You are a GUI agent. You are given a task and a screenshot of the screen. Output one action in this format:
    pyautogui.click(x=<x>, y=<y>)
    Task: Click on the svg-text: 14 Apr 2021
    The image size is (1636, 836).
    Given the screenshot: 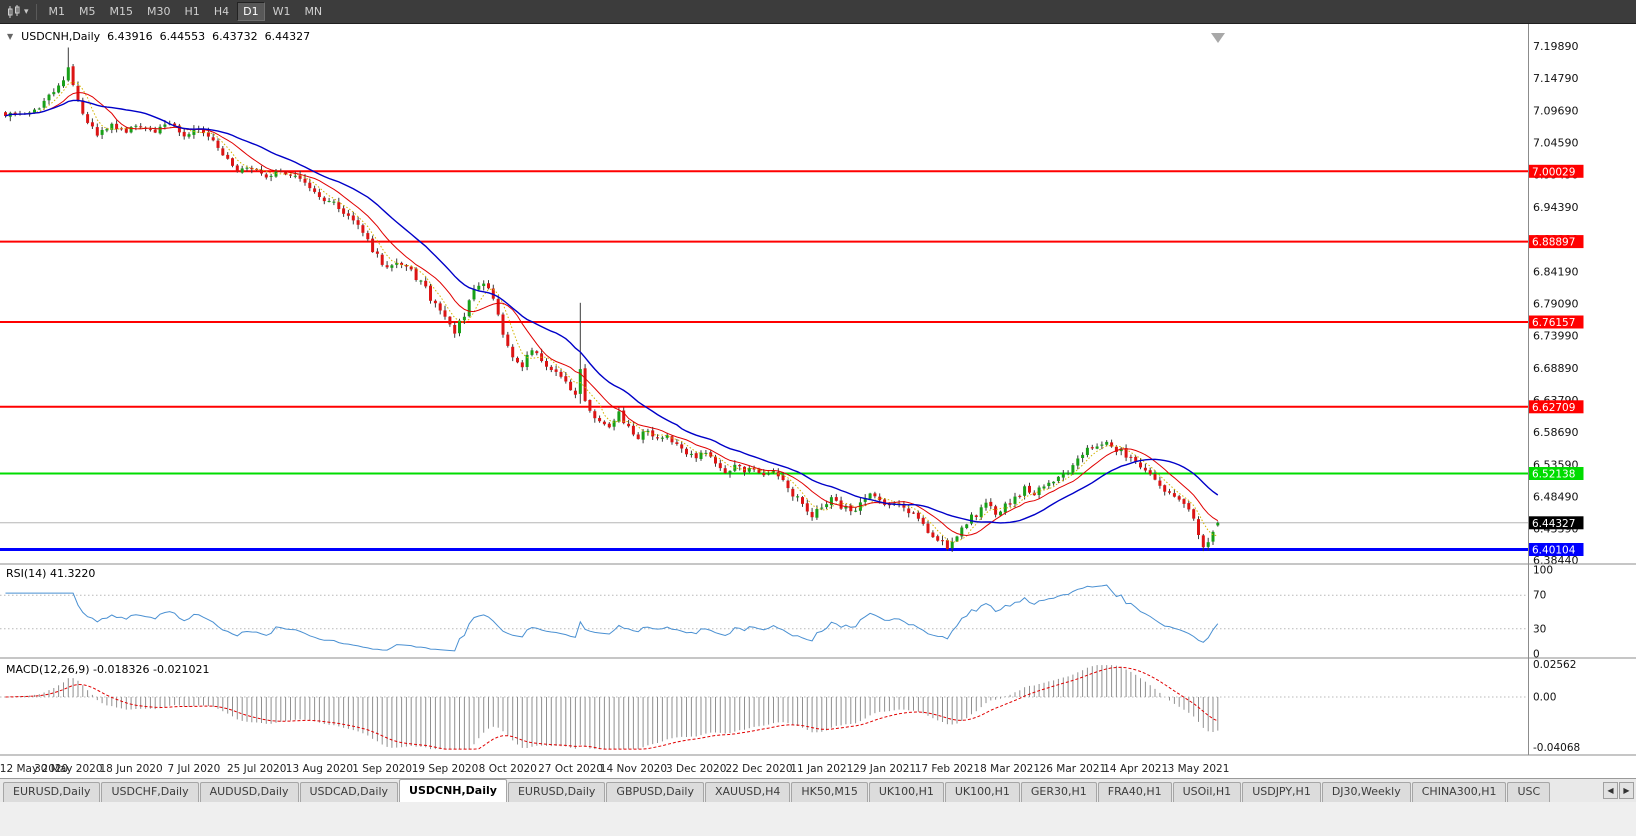 What is the action you would take?
    pyautogui.click(x=1135, y=769)
    